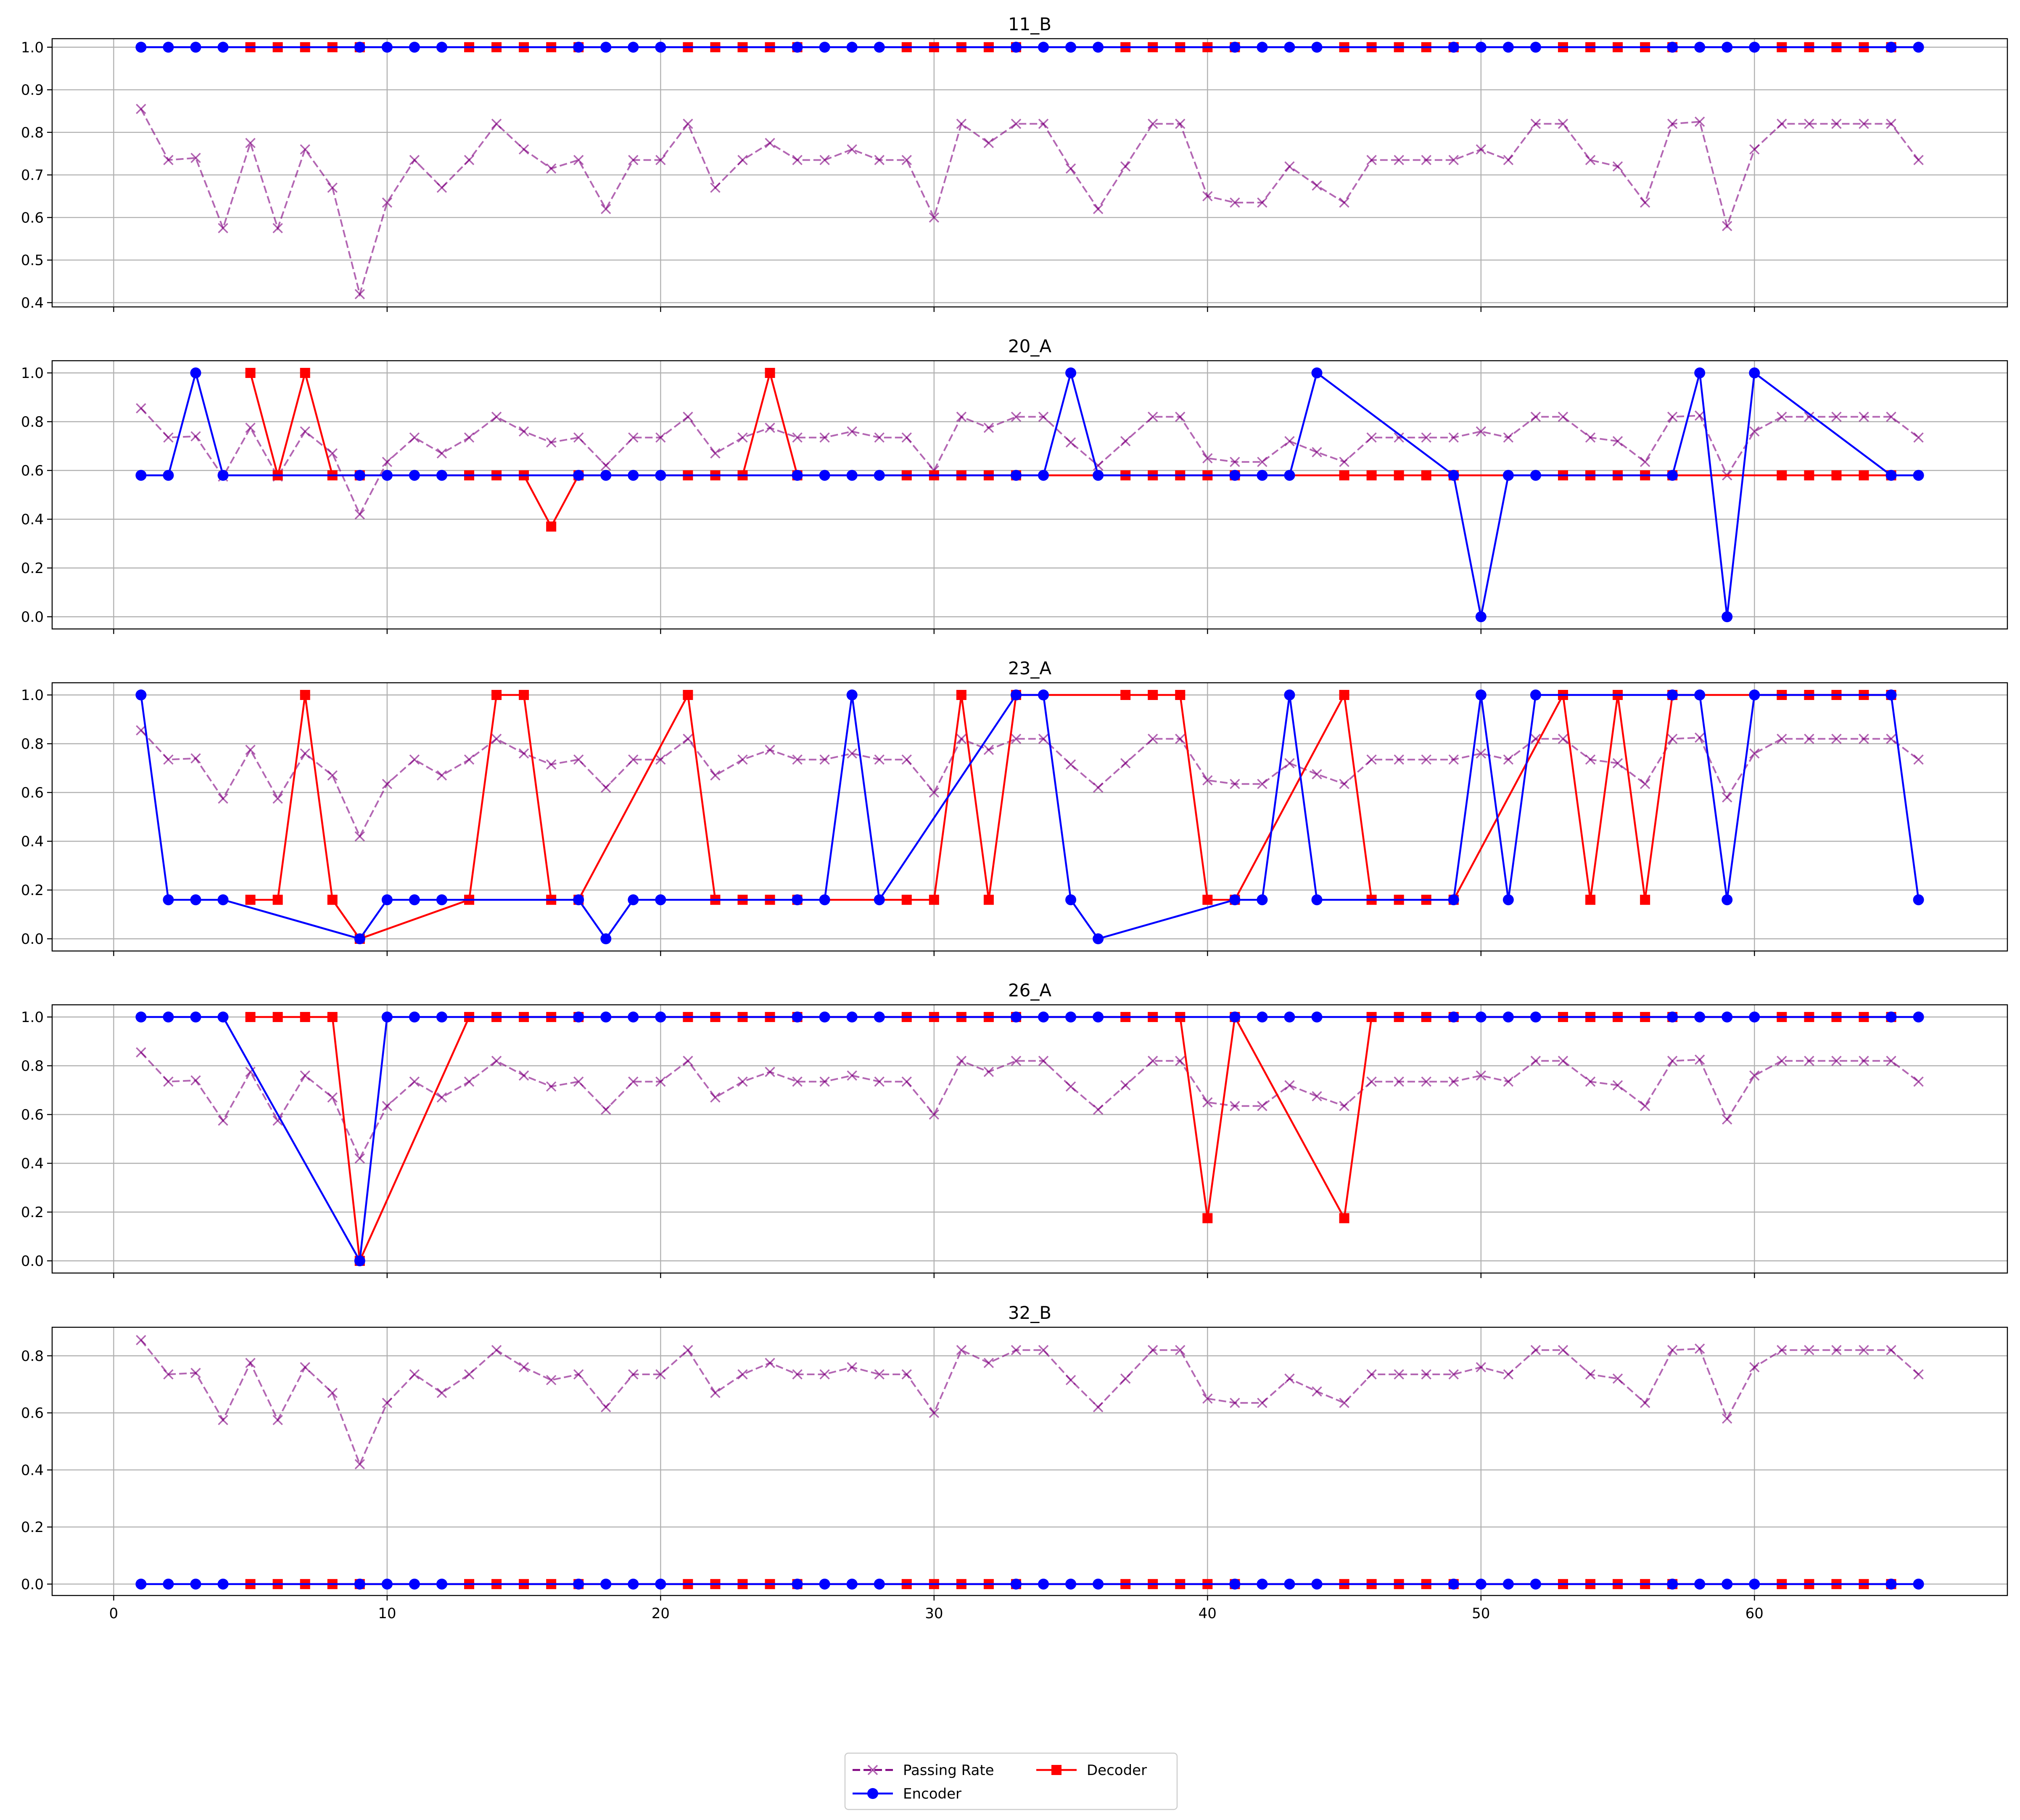 The height and width of the screenshot is (1820, 2020). I want to click on y-tick-label: 0.0, so click(32, 939).